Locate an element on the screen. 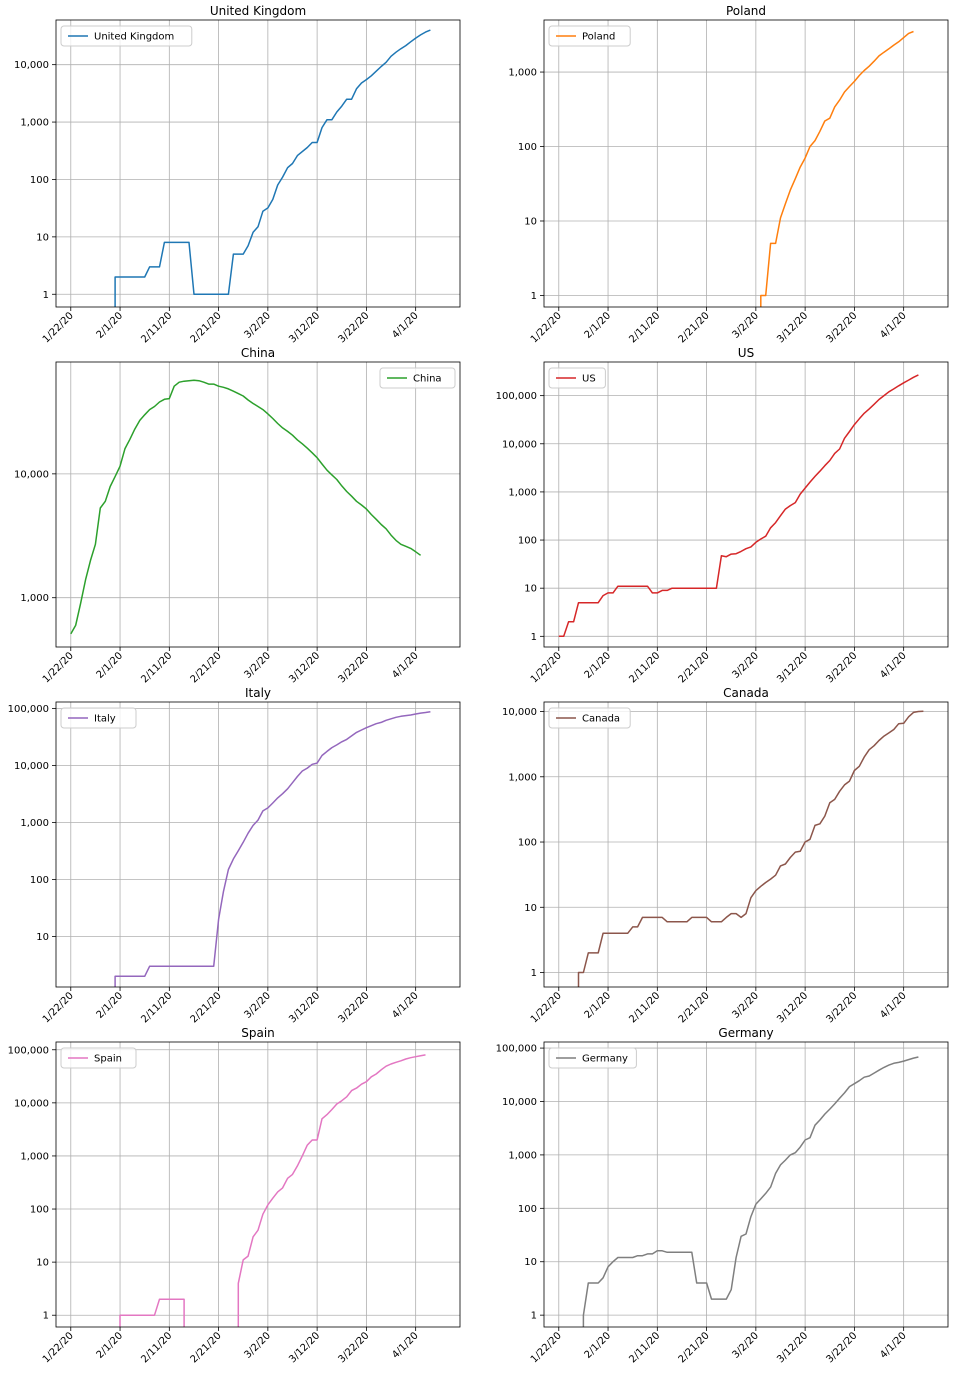  series-line-canada is located at coordinates (750, 848).